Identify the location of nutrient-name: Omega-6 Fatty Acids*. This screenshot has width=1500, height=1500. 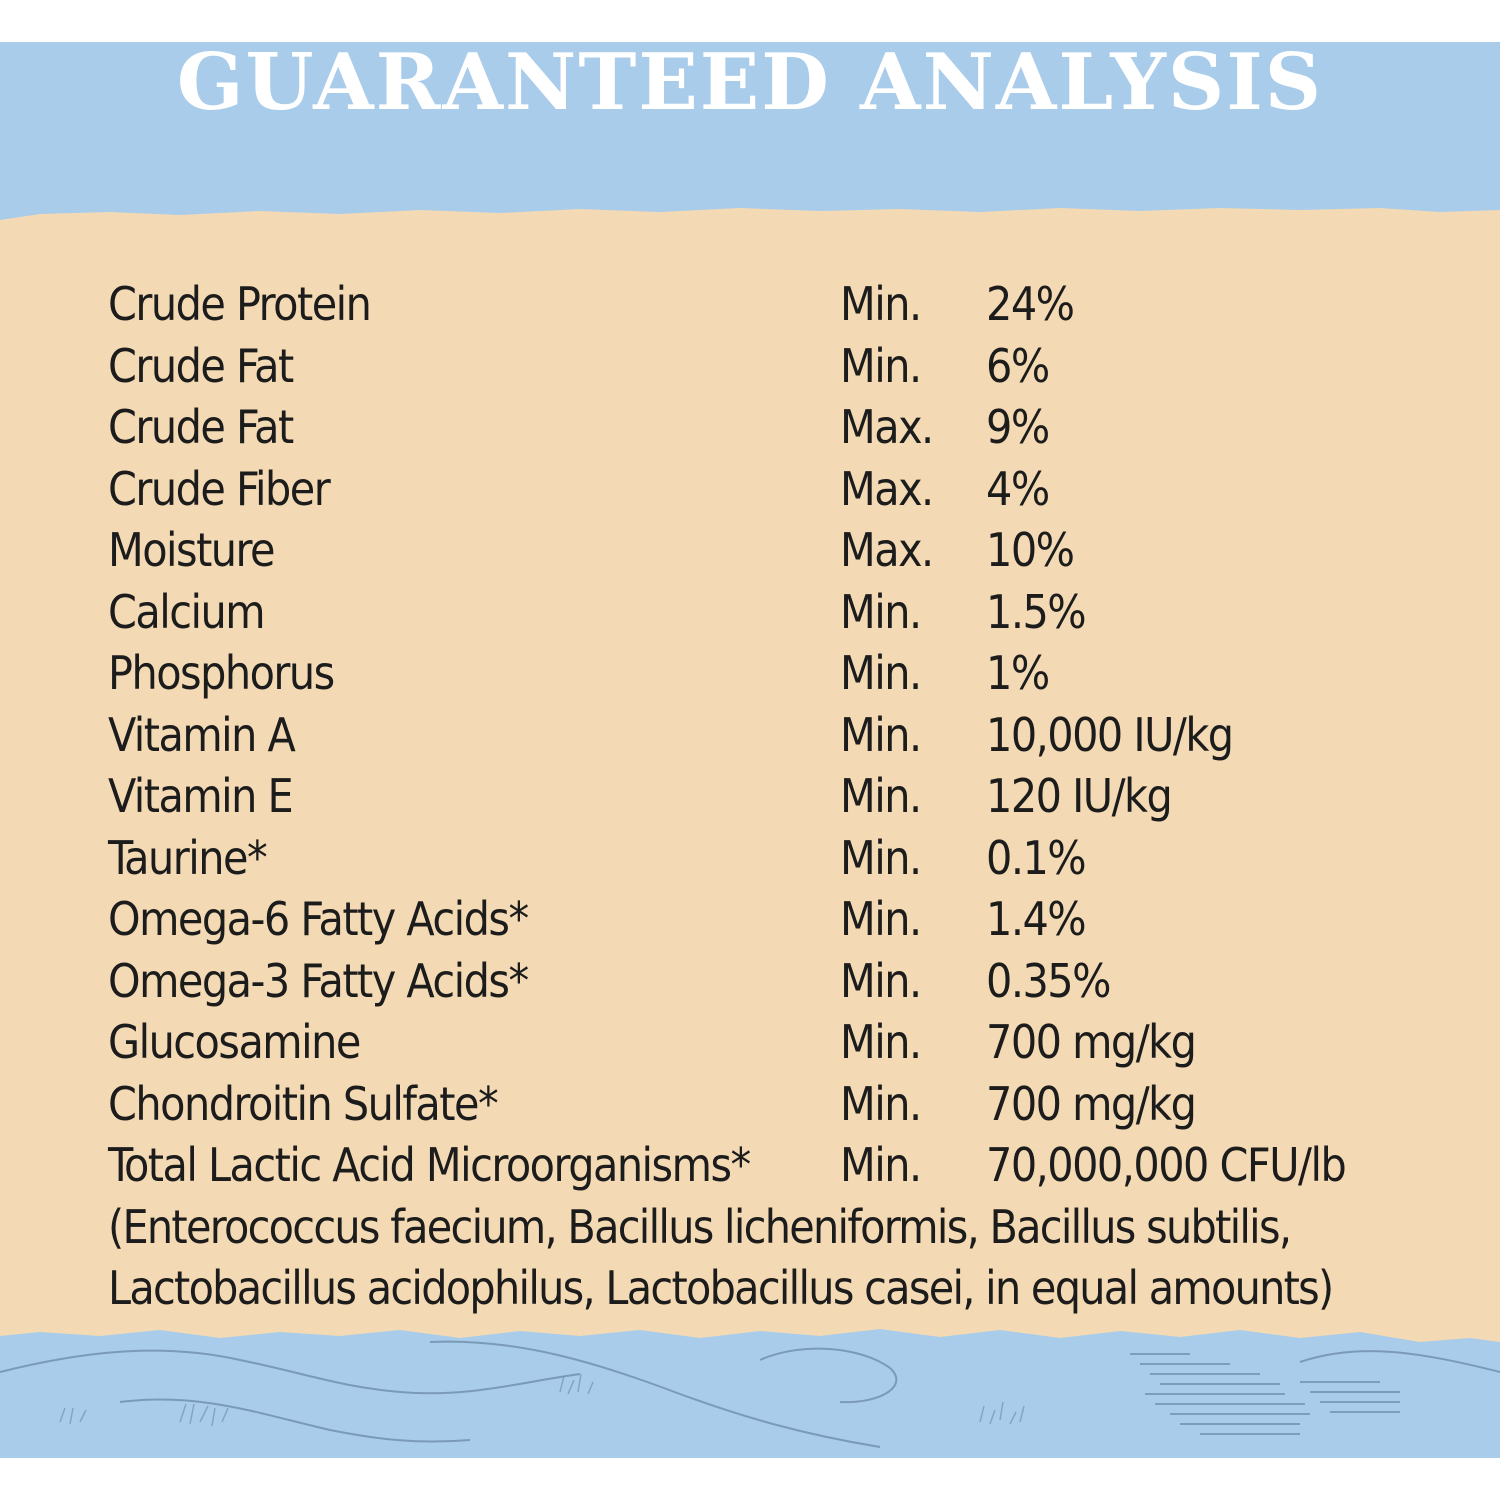
(318, 919).